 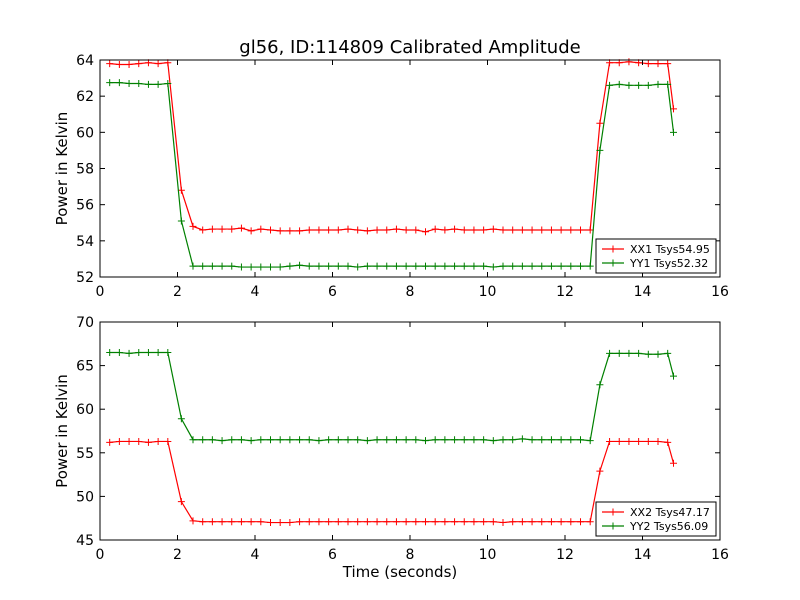 What do you see at coordinates (177, 555) in the screenshot?
I see `x-tick-label: 2` at bounding box center [177, 555].